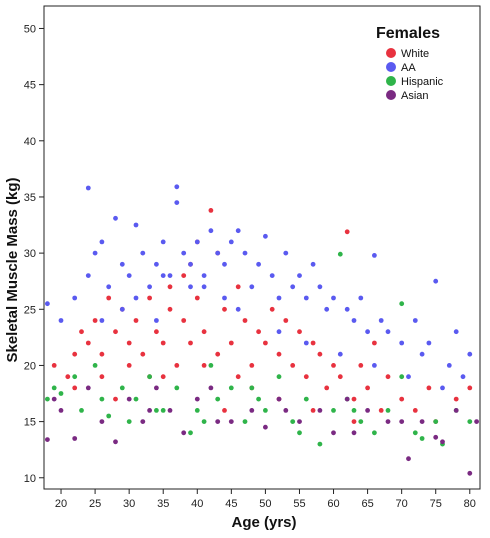  I want to click on legend-marker-hispanic, so click(391, 81).